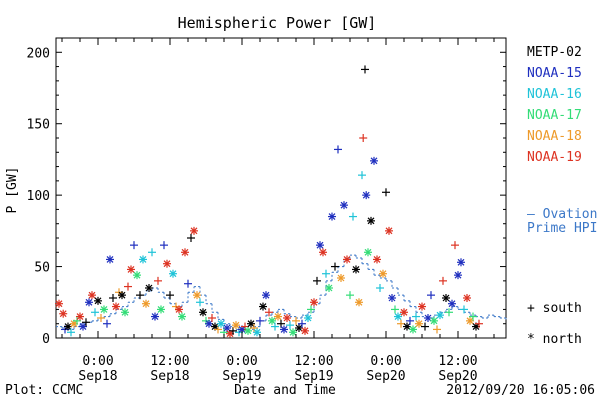 Image resolution: width=600 pixels, height=400 pixels. I want to click on marker-legend-entry: * north, so click(554, 339).